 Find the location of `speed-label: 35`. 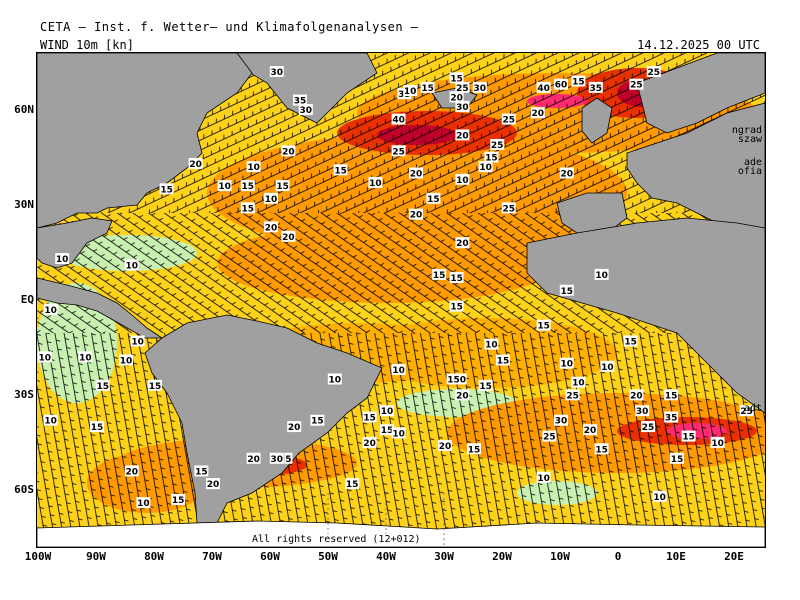

speed-label: 35 is located at coordinates (596, 89).